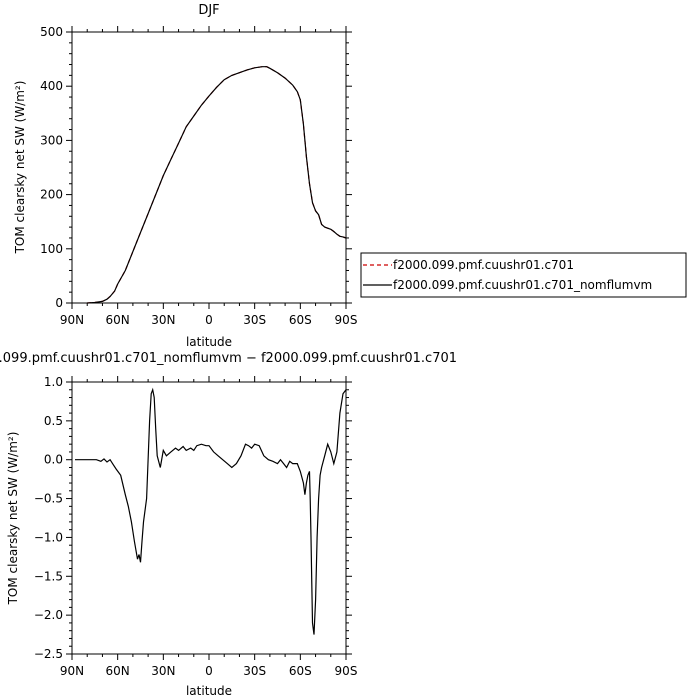 The height and width of the screenshot is (700, 700). What do you see at coordinates (53, 382) in the screenshot?
I see `bottom-y-tick-label: 1.0` at bounding box center [53, 382].